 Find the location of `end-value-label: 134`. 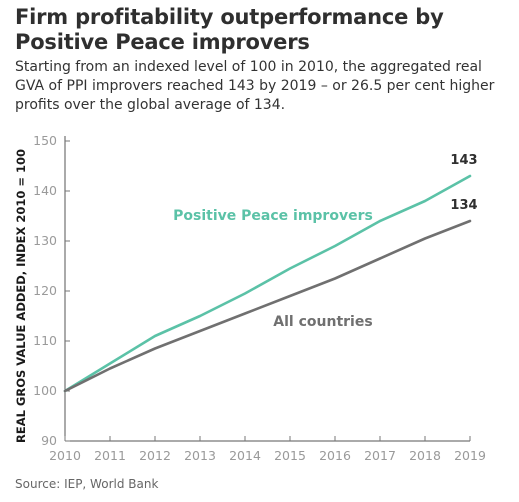

end-value-label: 134 is located at coordinates (463, 205).